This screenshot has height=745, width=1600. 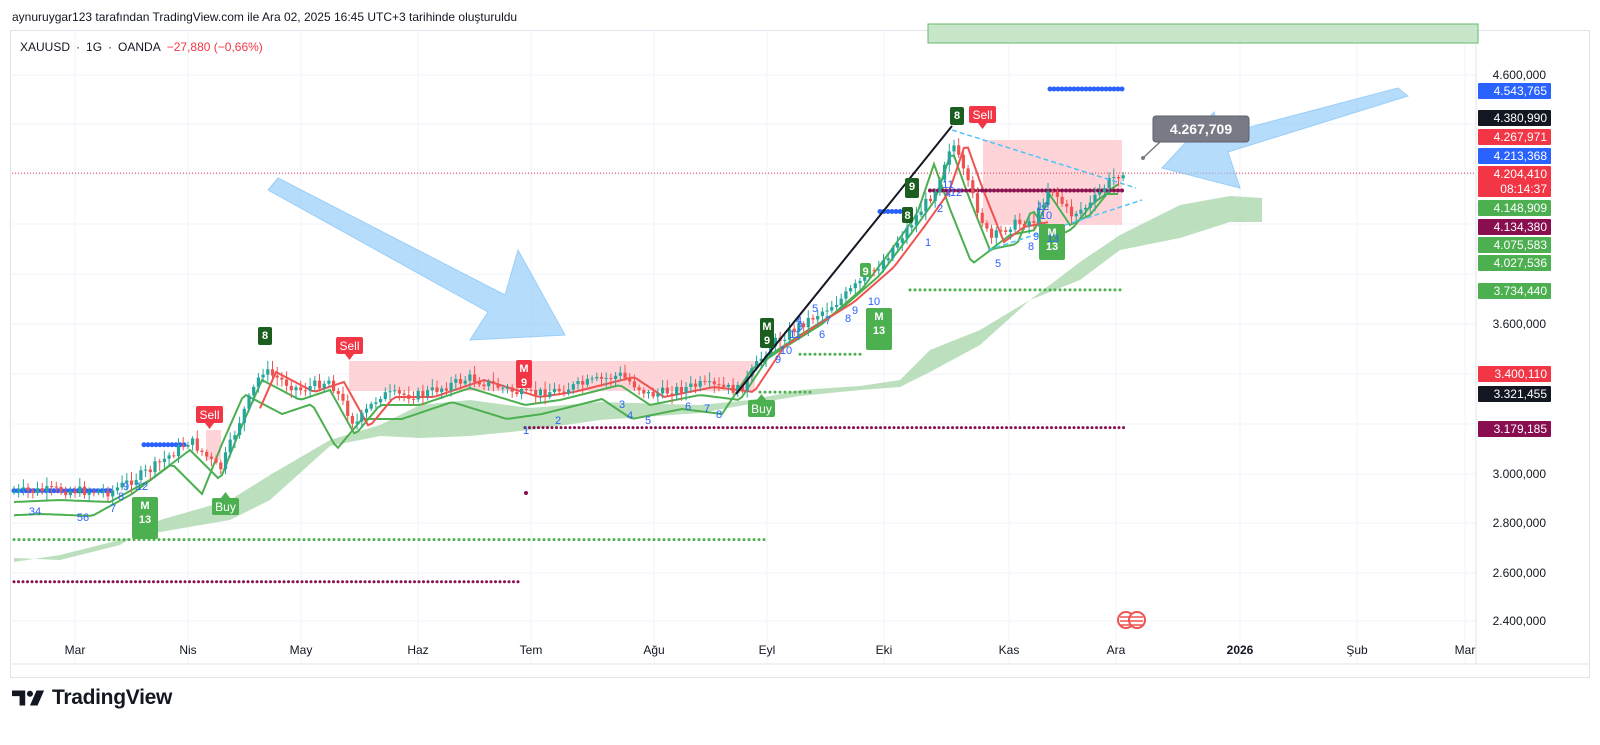 What do you see at coordinates (1514, 374) in the screenshot?
I see `price-tag: 3.400,110` at bounding box center [1514, 374].